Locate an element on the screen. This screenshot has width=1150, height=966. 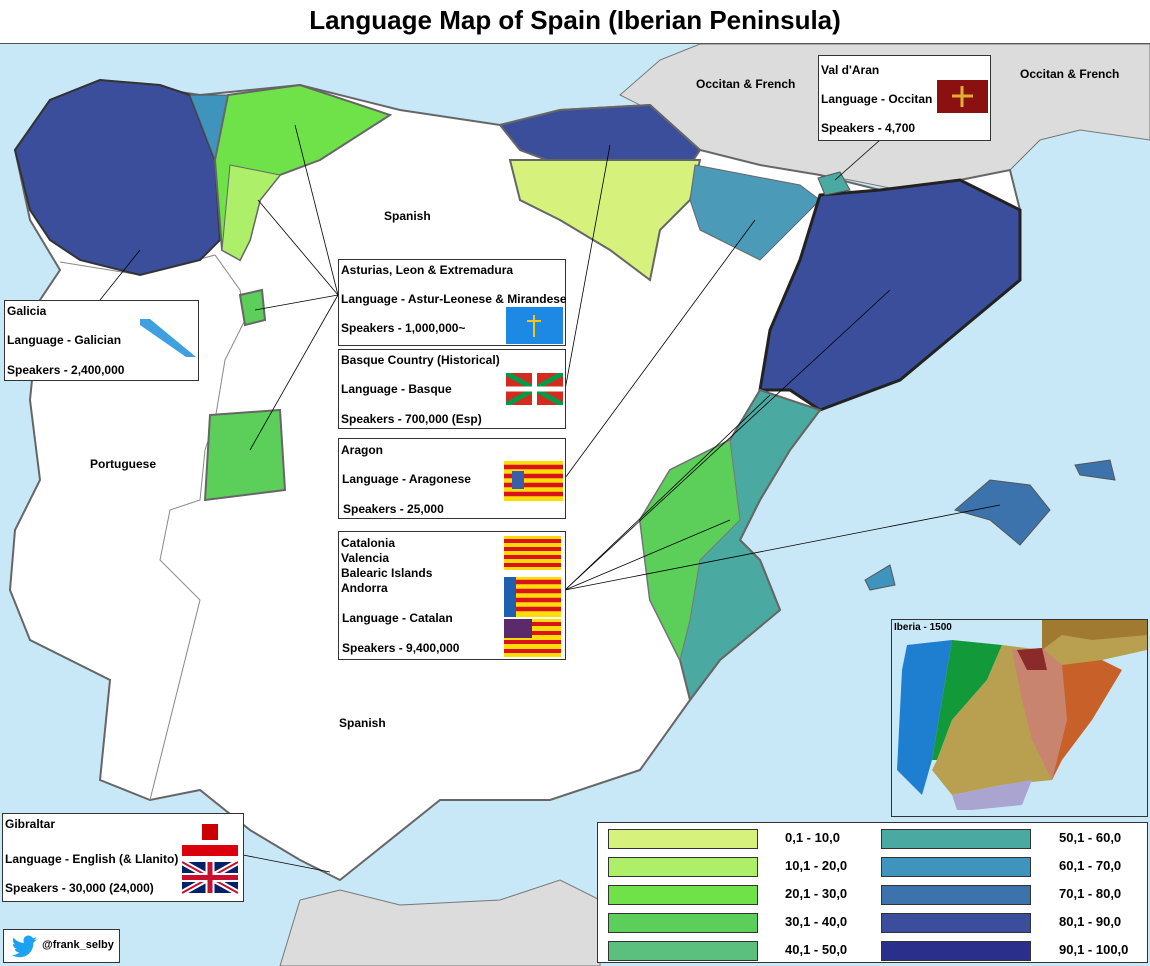
language: Language - Astur-Leonese & Mirandese is located at coordinates (454, 299).